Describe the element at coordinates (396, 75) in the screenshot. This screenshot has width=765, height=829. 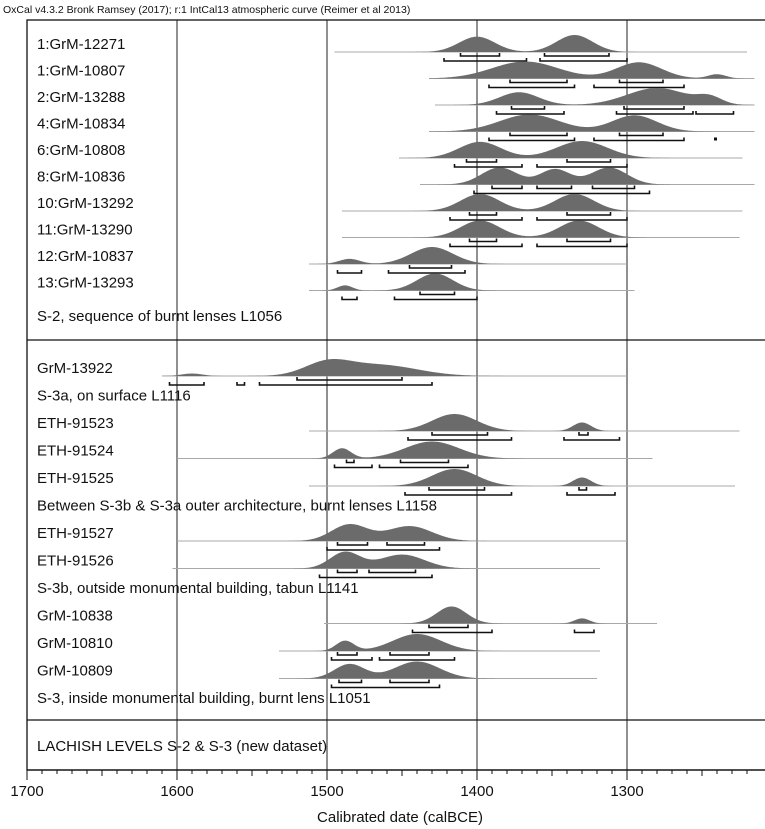
I see `row-p1-1: 1:GrM-10807` at that location.